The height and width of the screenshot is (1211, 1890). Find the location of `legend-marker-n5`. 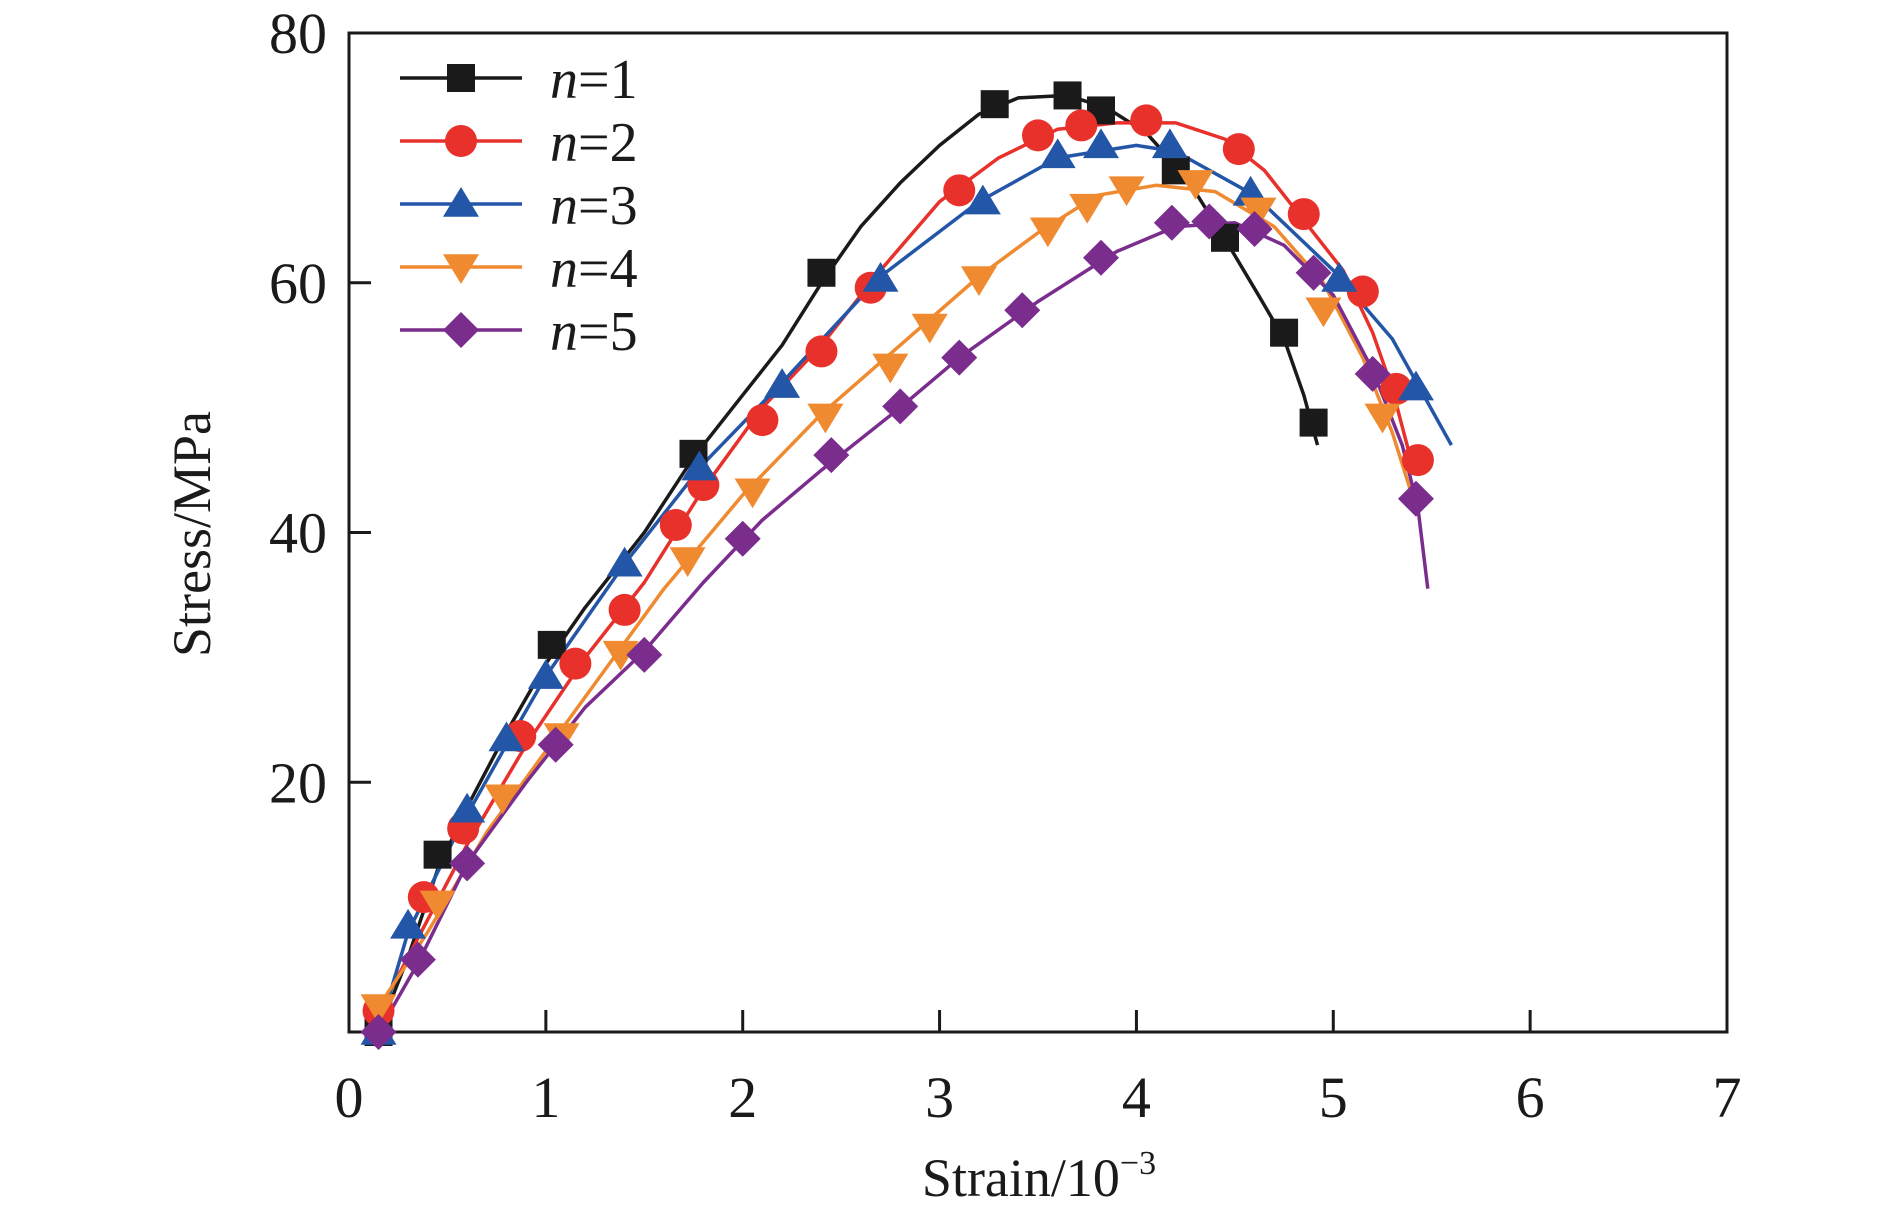

legend-marker-n5 is located at coordinates (461, 330).